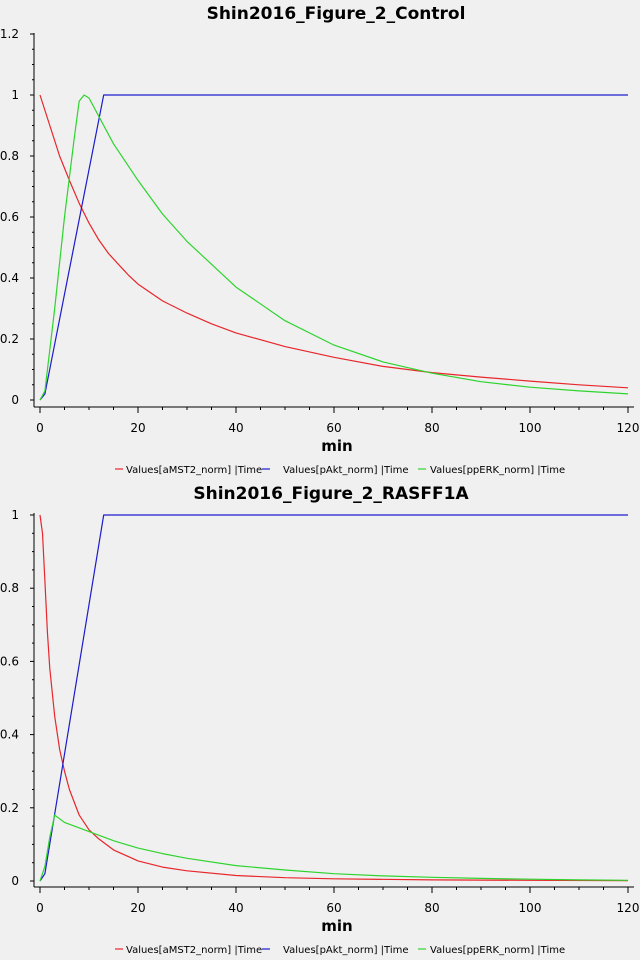 The width and height of the screenshot is (640, 960). What do you see at coordinates (334, 848) in the screenshot?
I see `series-line-pperk` at bounding box center [334, 848].